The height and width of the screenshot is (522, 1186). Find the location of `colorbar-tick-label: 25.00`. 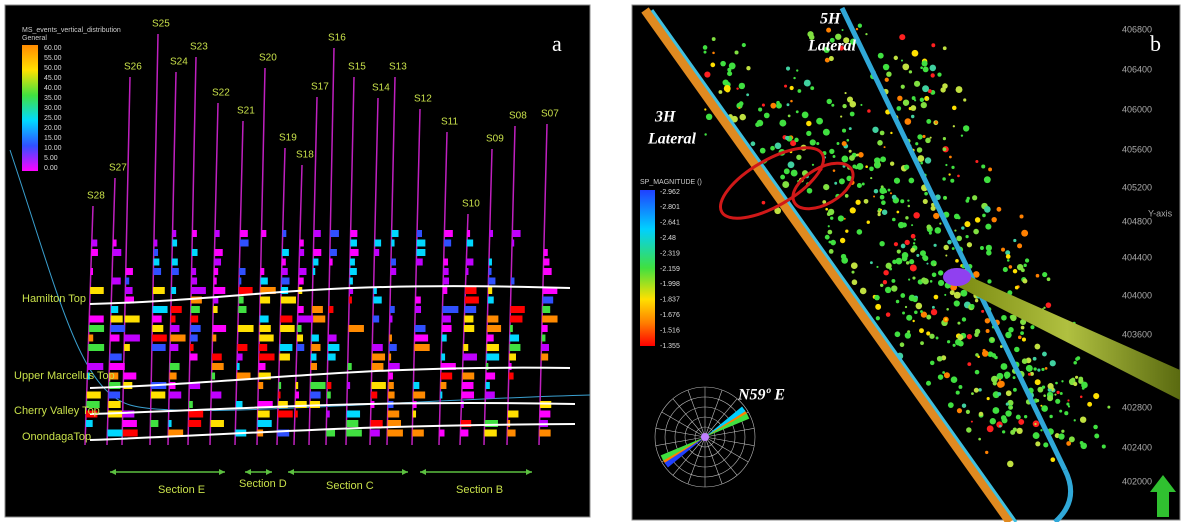

colorbar-tick-label: 25.00 is located at coordinates (53, 118).